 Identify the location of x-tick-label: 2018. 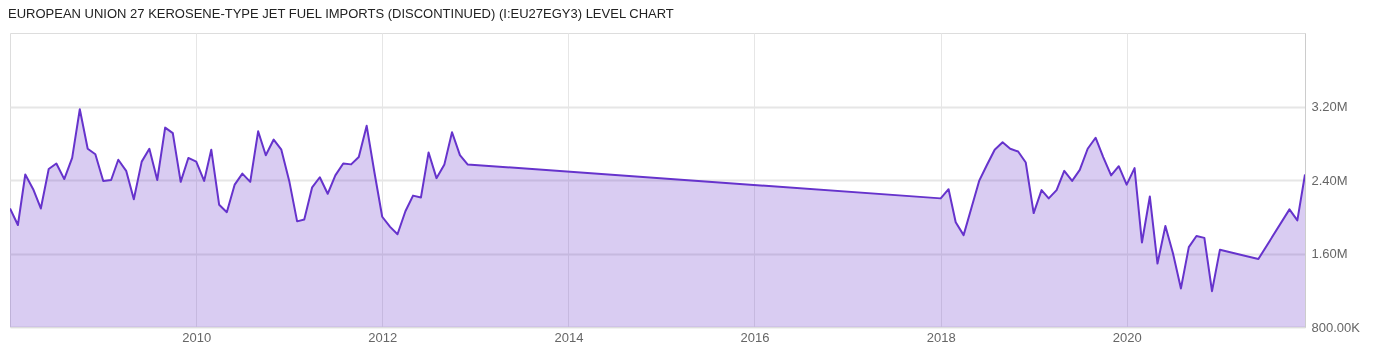
(941, 337).